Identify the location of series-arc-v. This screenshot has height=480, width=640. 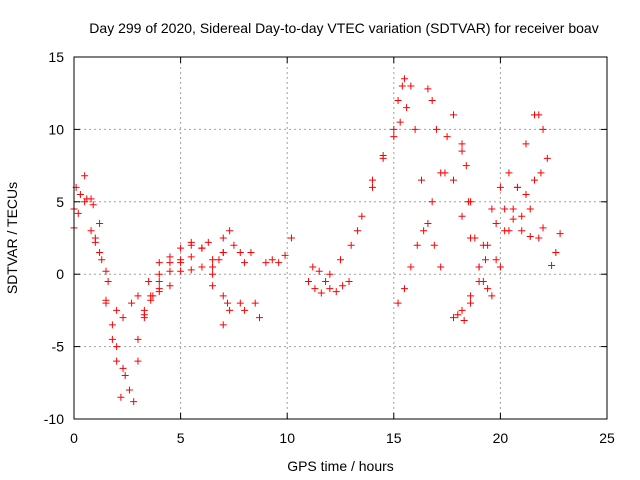
(512, 209).